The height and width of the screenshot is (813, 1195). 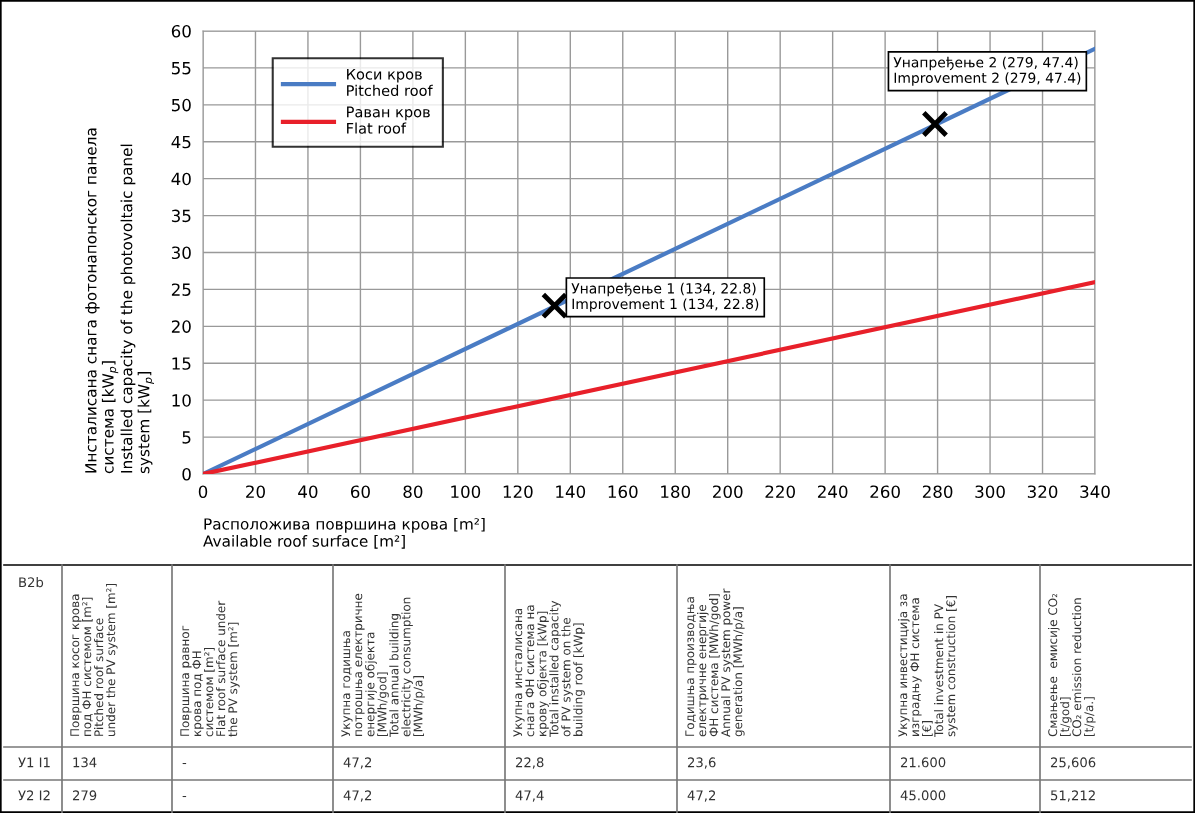 I want to click on y-tick-label: 10, so click(x=181, y=400).